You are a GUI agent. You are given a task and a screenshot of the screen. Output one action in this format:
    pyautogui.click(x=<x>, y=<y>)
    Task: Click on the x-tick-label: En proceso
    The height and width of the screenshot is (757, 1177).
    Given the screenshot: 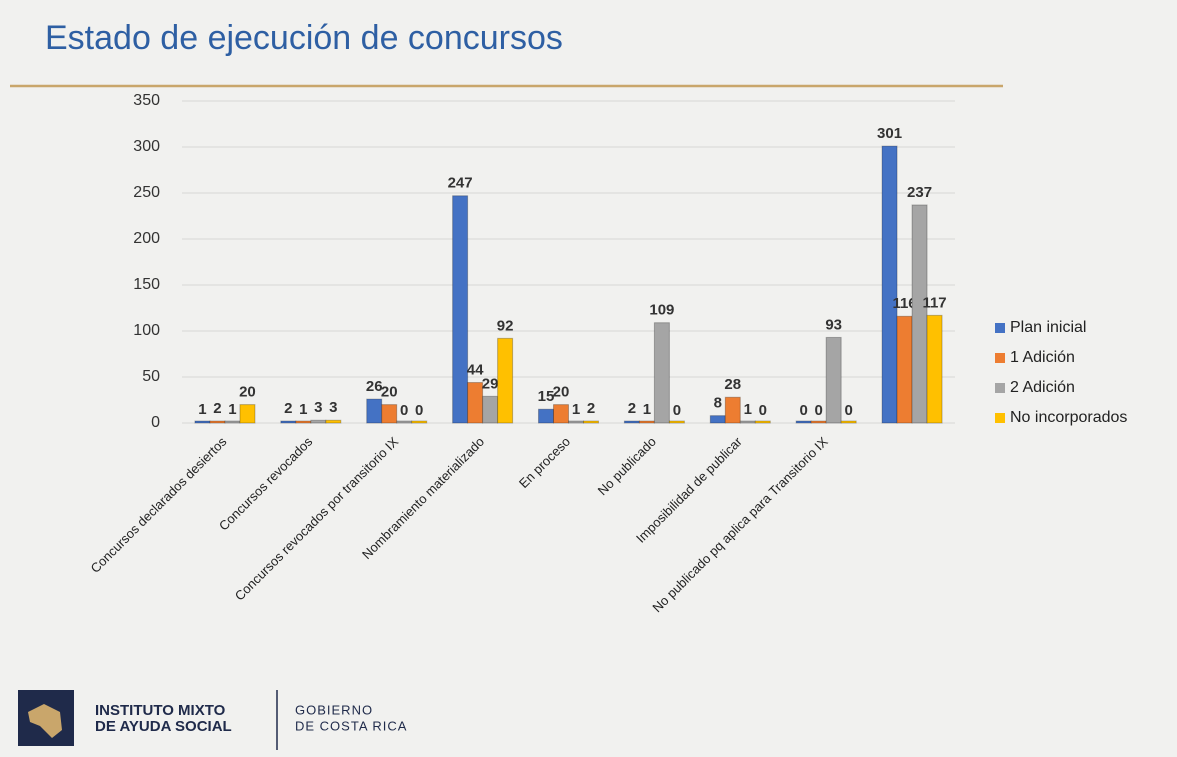 What is the action you would take?
    pyautogui.click(x=544, y=462)
    